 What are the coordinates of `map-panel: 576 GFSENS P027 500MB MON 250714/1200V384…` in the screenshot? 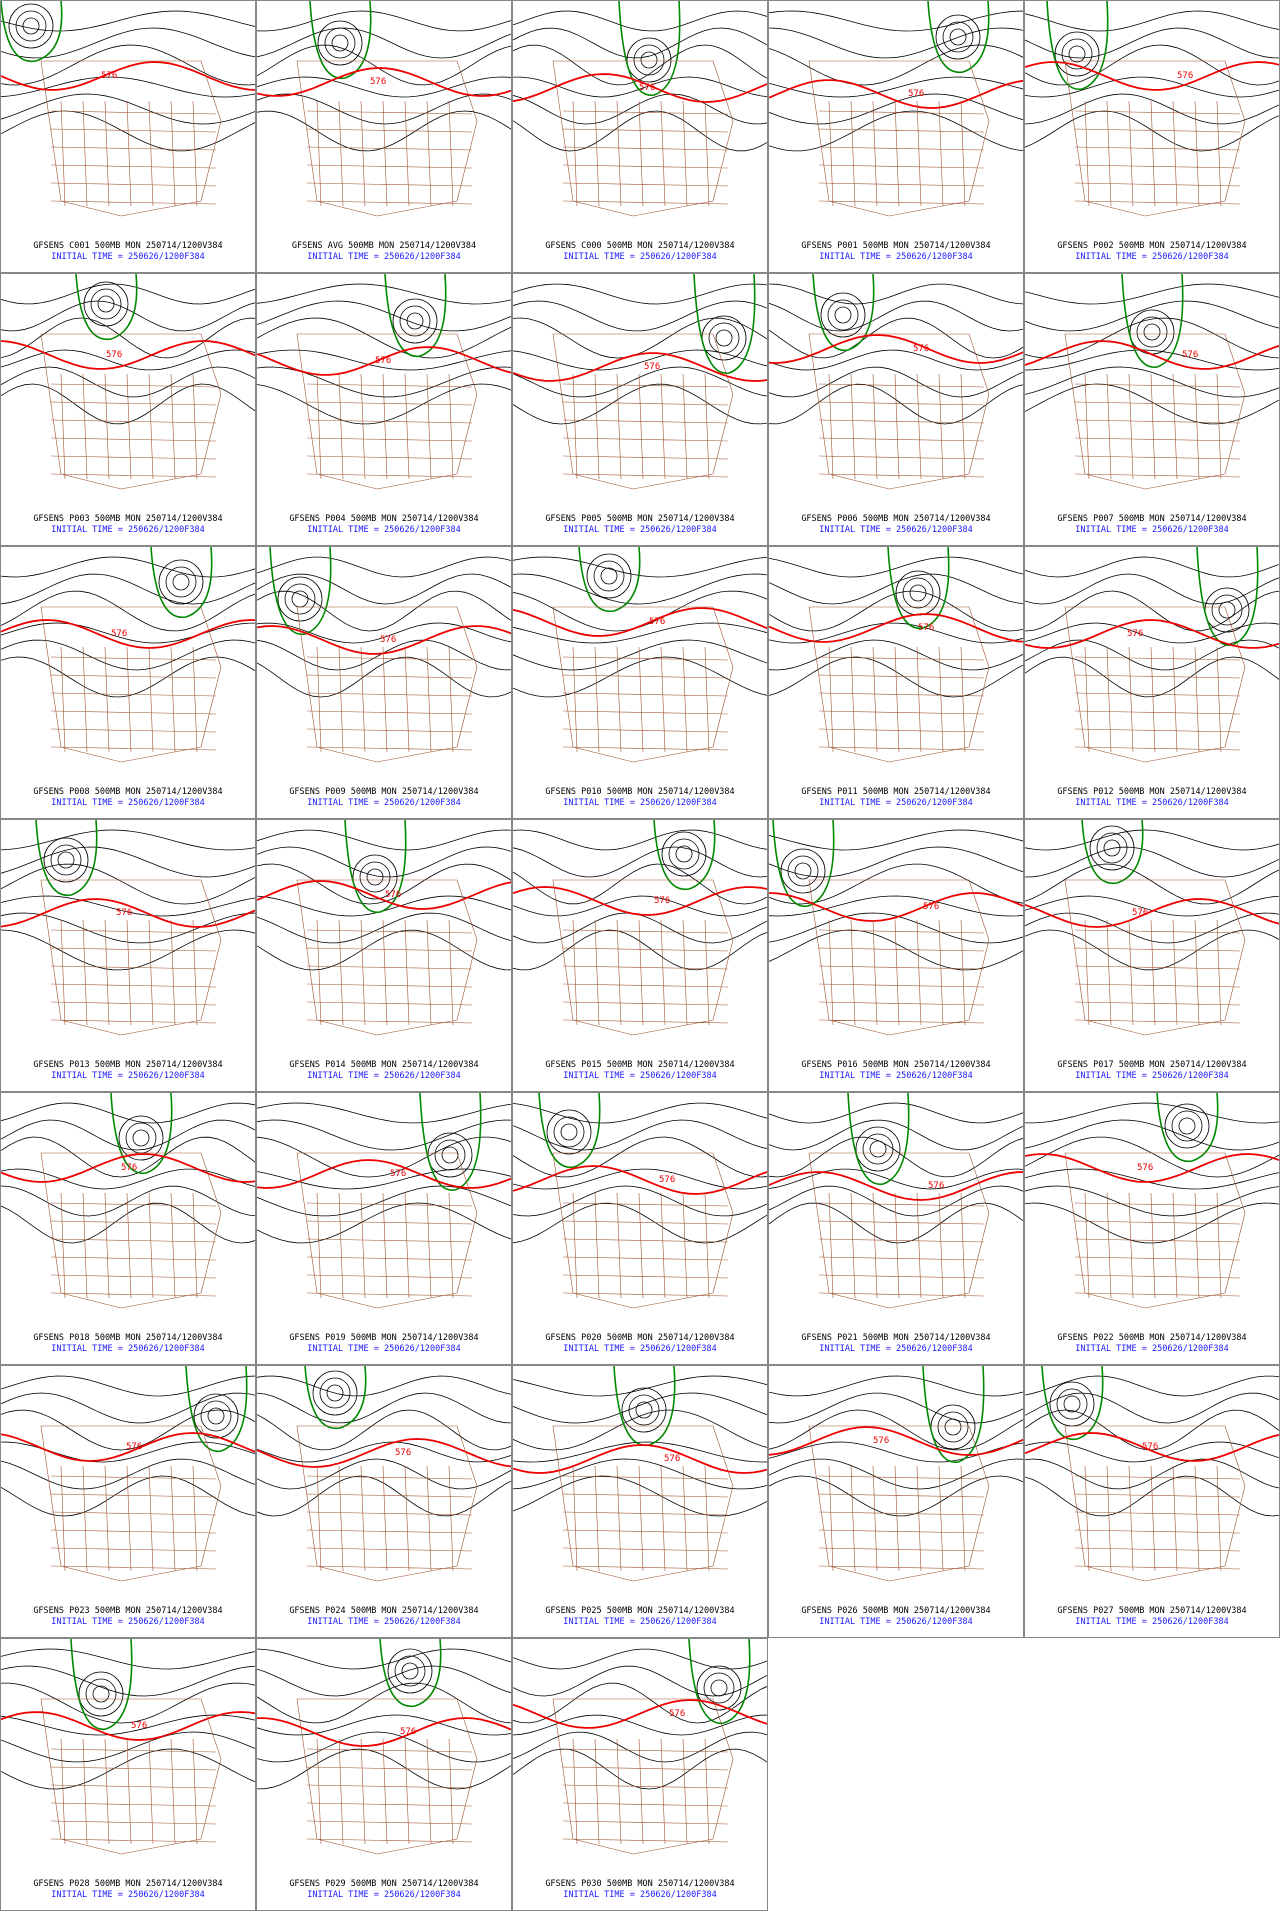 It's located at (1152, 1501).